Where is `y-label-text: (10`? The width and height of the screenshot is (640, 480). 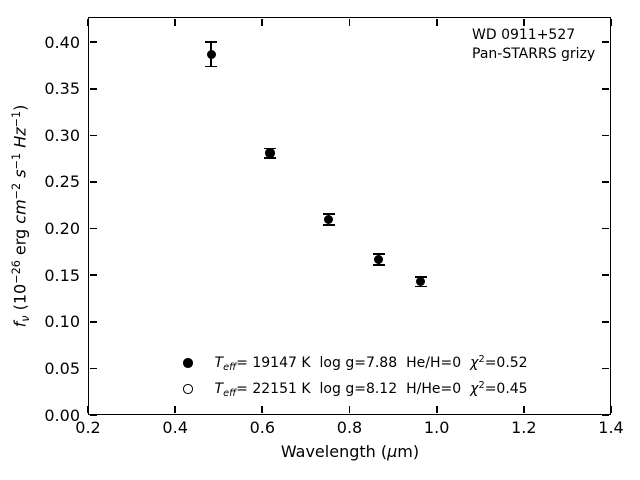
y-label-text: (10 is located at coordinates (20, 299).